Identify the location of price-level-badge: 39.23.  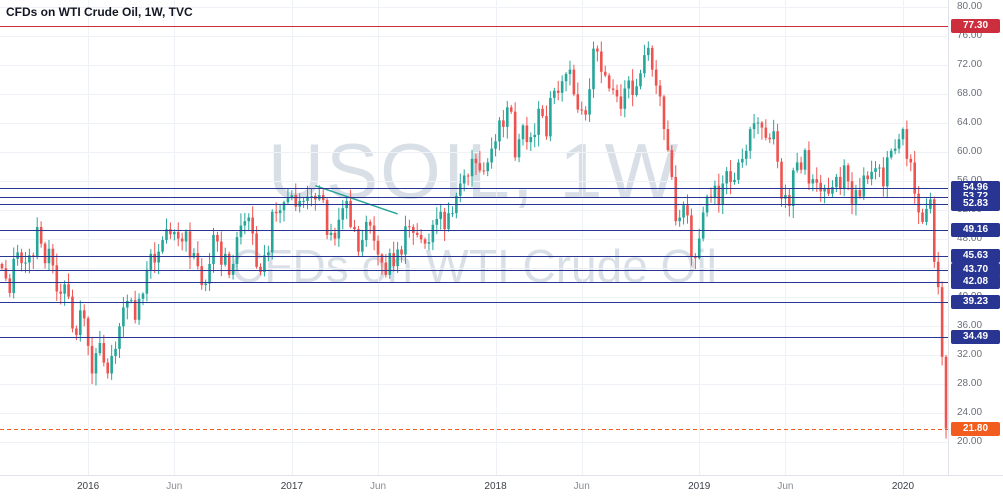
(975, 302).